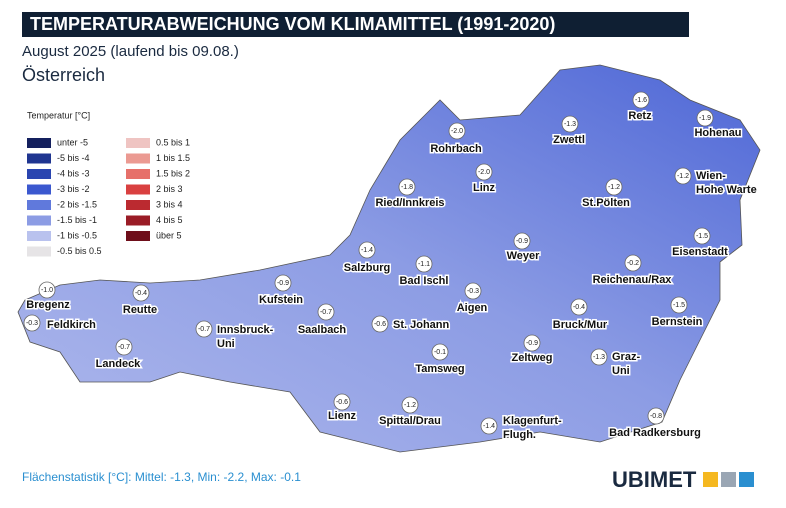 The width and height of the screenshot is (786, 508). Describe the element at coordinates (456, 149) in the screenshot. I see `station-name: Rohrbach` at that location.